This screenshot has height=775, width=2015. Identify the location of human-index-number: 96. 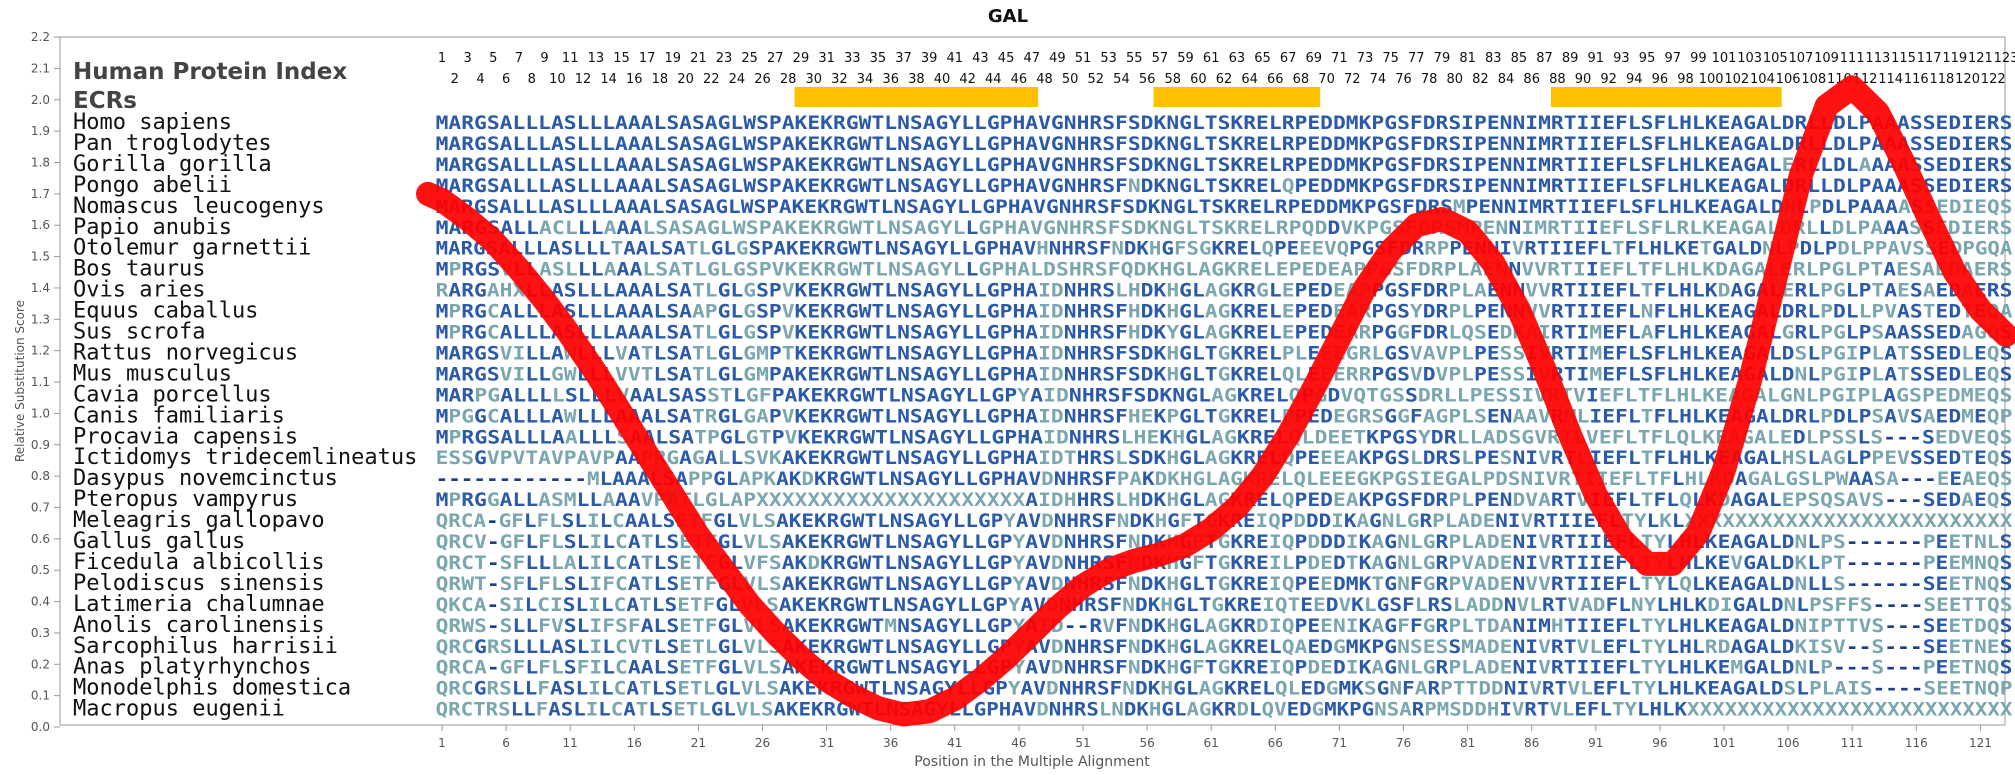
(1660, 79).